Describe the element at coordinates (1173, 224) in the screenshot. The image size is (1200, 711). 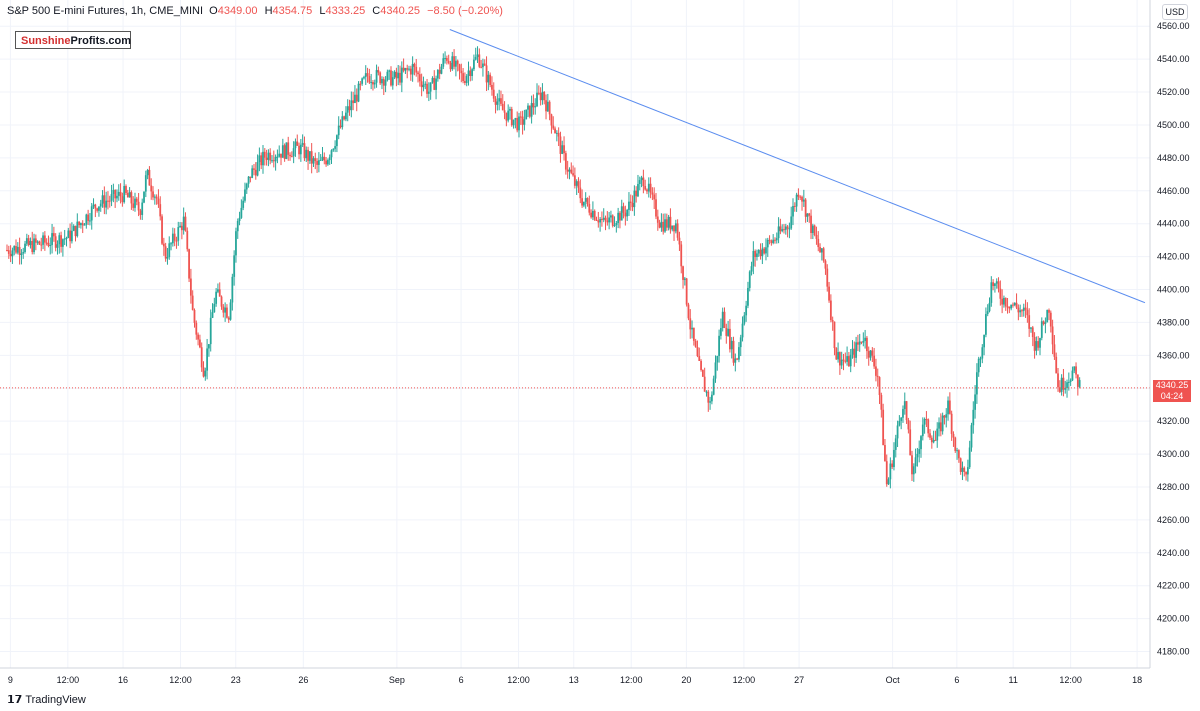
I see `price-tick-label: 4440.00` at that location.